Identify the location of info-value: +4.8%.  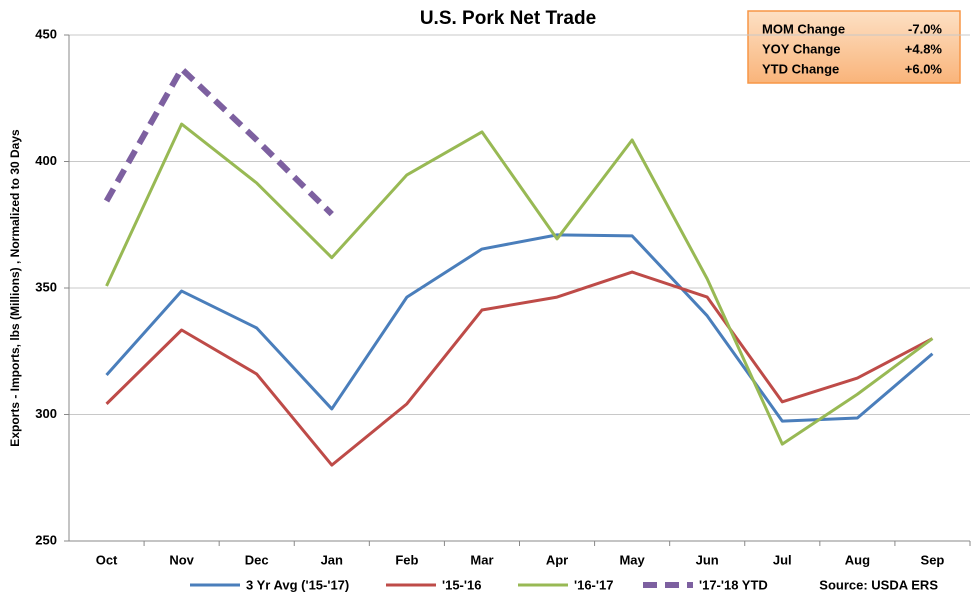
(924, 48).